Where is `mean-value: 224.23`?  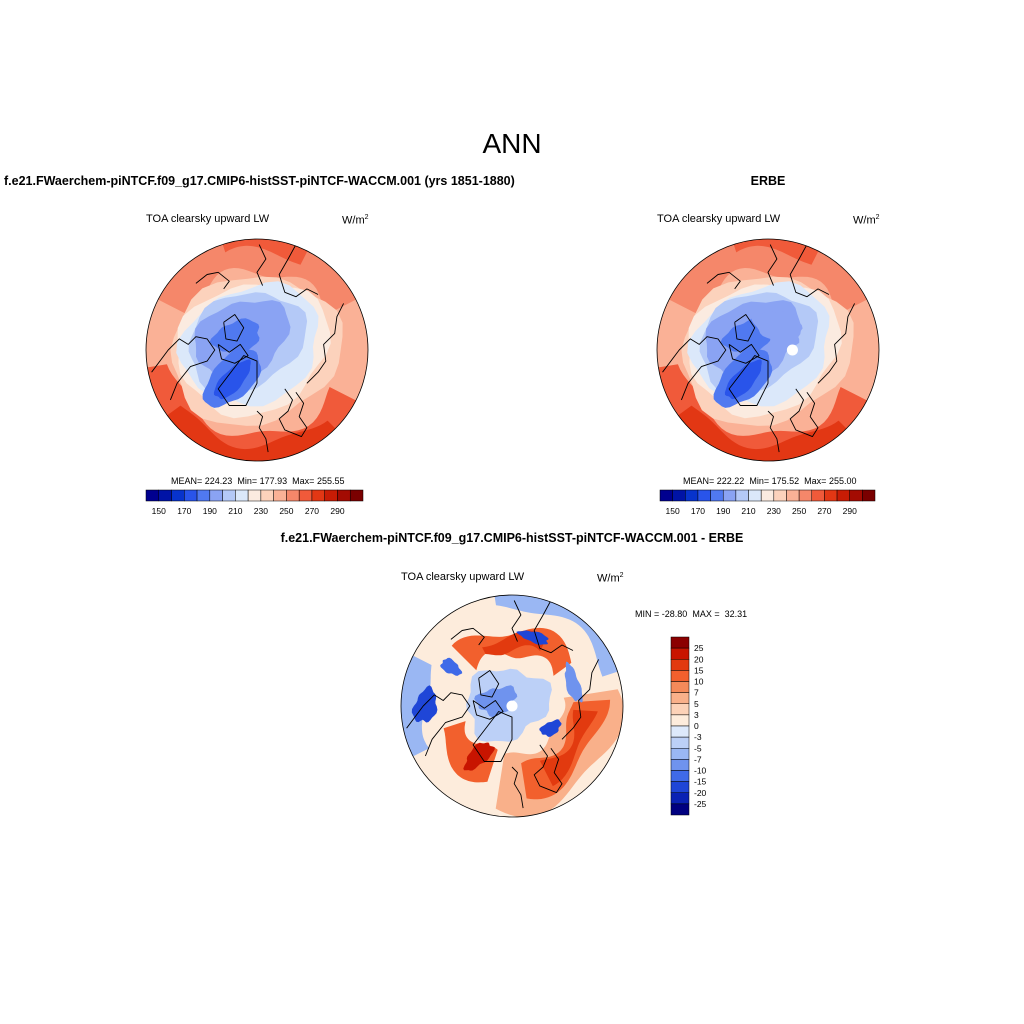
mean-value: 224.23 is located at coordinates (218, 481).